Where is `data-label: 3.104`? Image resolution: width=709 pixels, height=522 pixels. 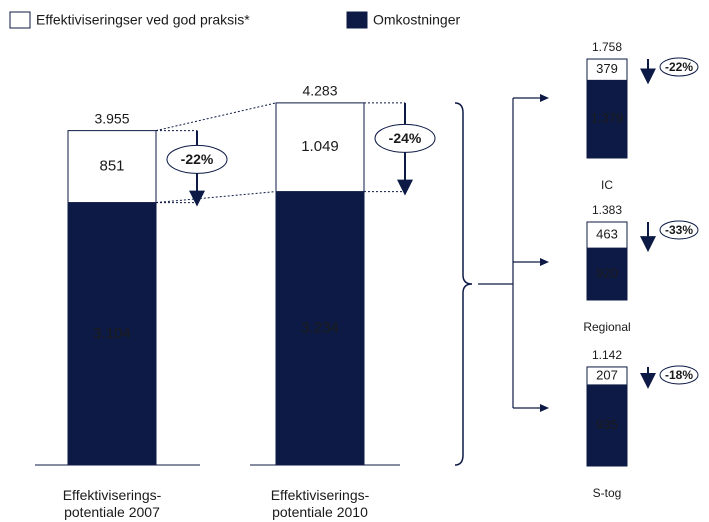
data-label: 3.104 is located at coordinates (112, 333).